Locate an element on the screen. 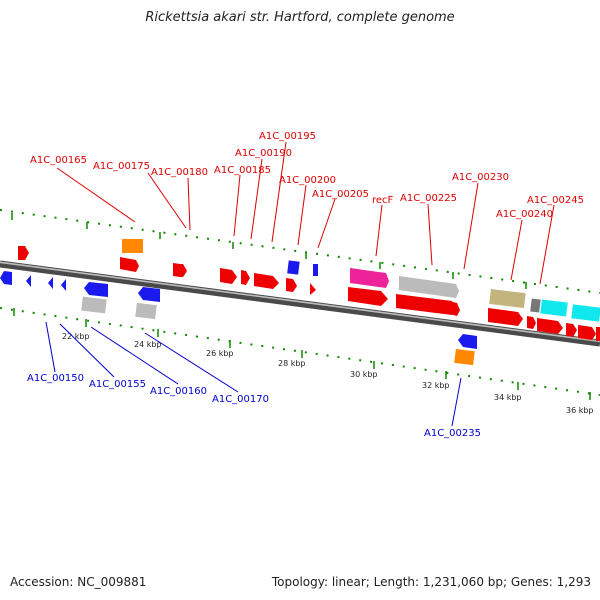  kbp-label: 36 kbp is located at coordinates (580, 410).